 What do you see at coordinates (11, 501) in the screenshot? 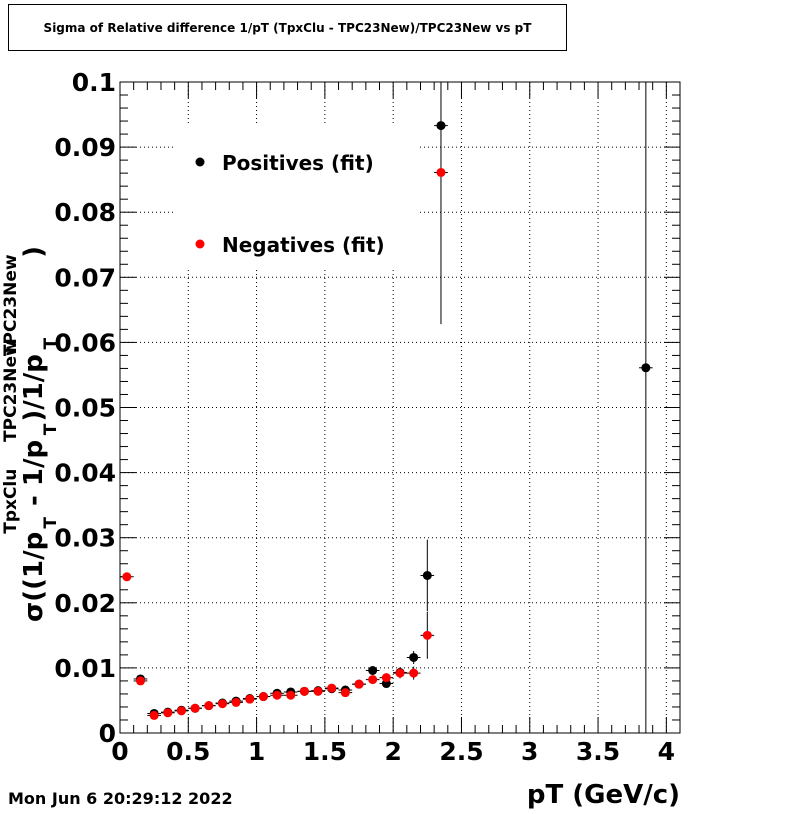
I see `y-label-sup1: TpxClu` at bounding box center [11, 501].